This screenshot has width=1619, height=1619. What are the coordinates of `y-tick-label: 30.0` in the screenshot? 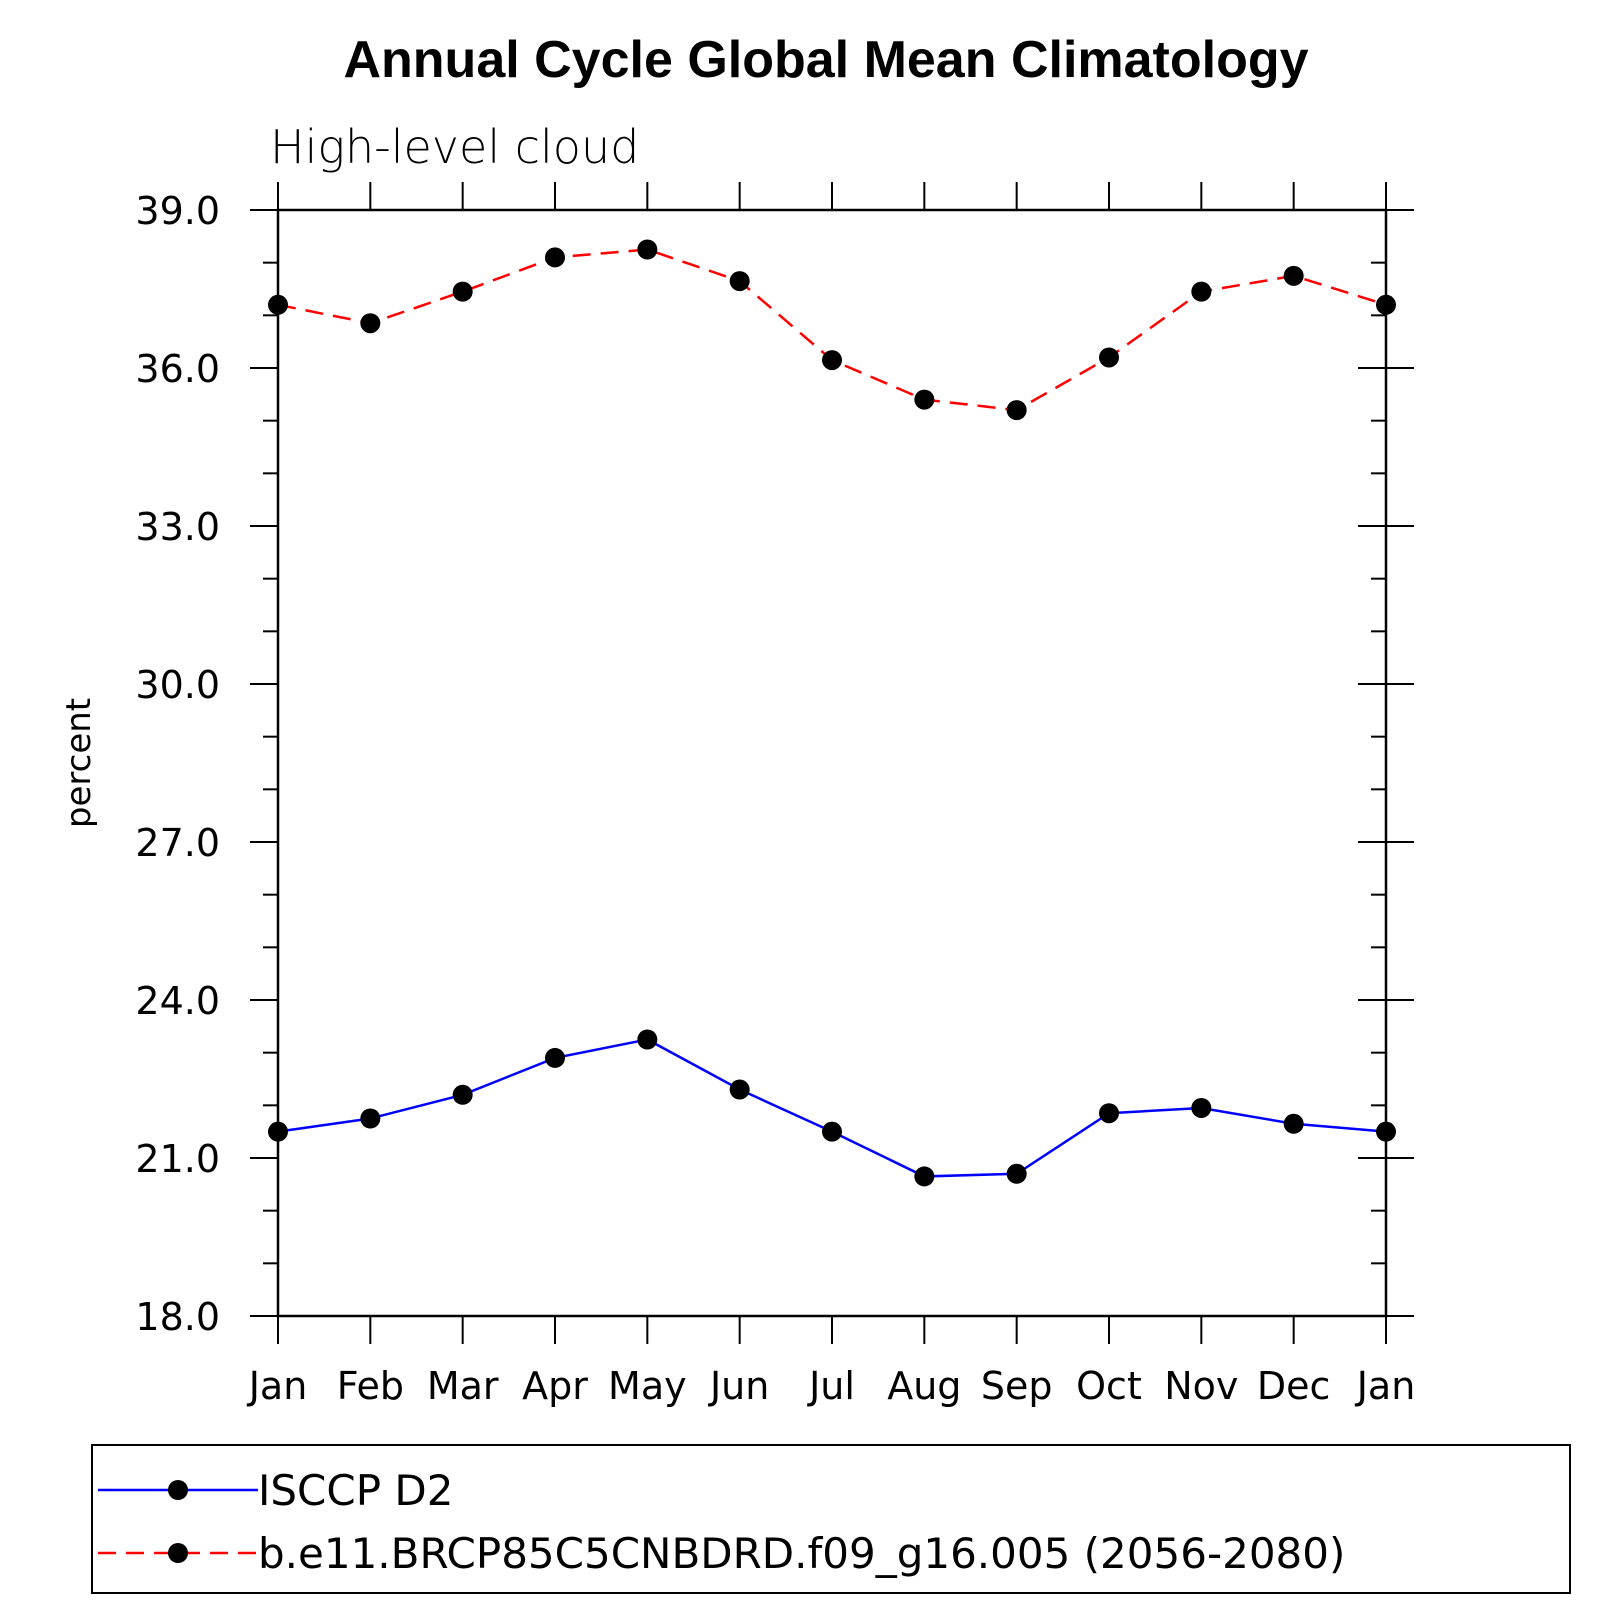 It's located at (177, 685).